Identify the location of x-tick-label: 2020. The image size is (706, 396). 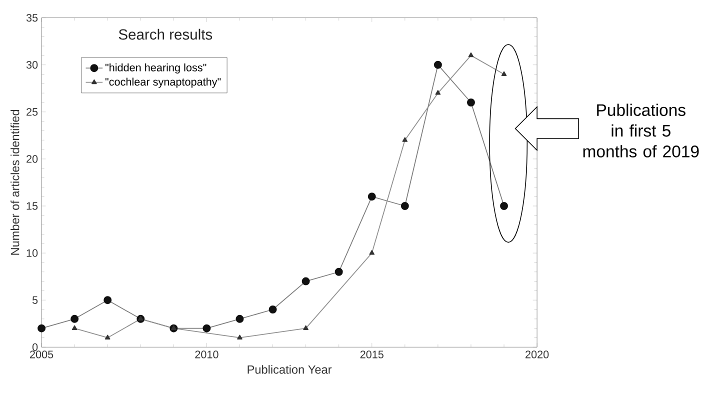
(537, 354).